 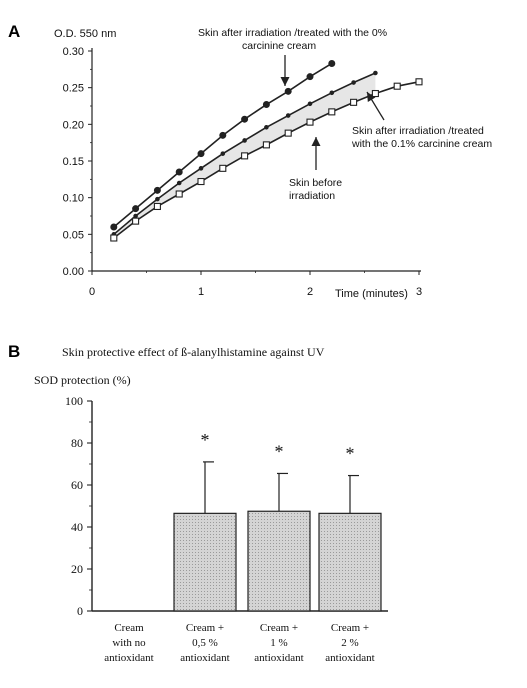 What do you see at coordinates (77, 485) in the screenshot?
I see `y-tick-label: 60` at bounding box center [77, 485].